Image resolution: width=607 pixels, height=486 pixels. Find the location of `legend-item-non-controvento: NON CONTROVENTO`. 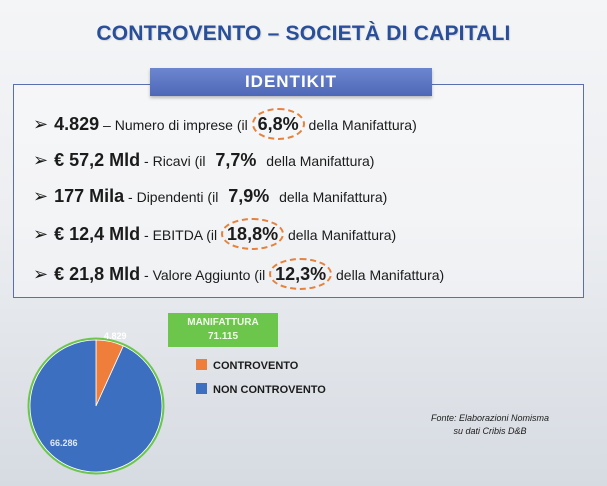

legend-item-non-controvento: NON CONTROVENTO is located at coordinates (261, 390).